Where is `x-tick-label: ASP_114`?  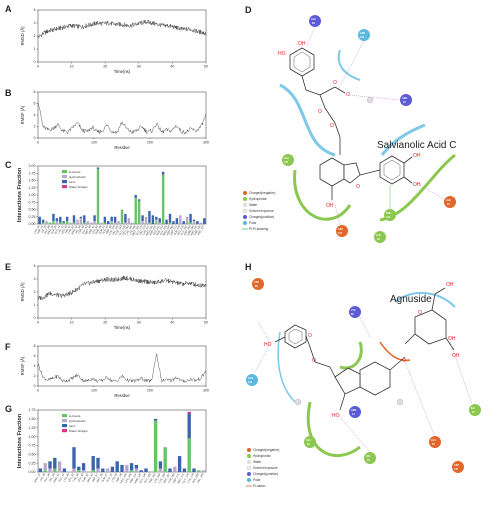
x-tick-label: ASP_114 is located at coordinates (132, 478).